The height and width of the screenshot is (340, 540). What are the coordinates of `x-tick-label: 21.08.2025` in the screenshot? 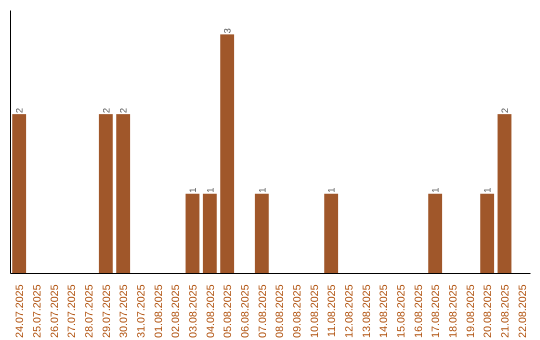 It's located at (506, 311).